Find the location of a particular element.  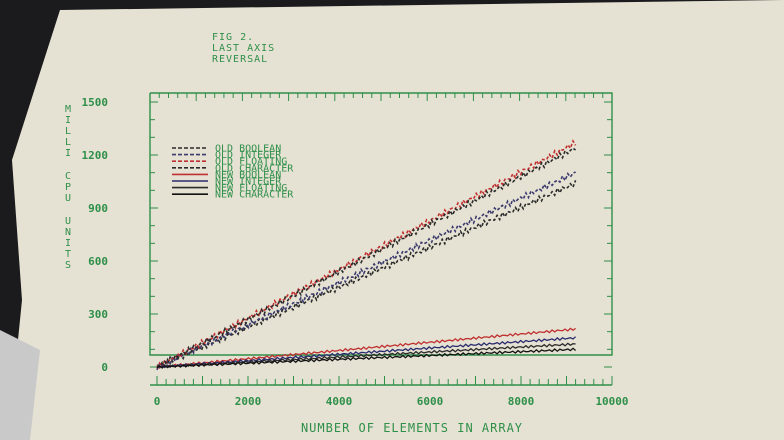

legend-label: OLD BOOLEAN is located at coordinates (248, 149).